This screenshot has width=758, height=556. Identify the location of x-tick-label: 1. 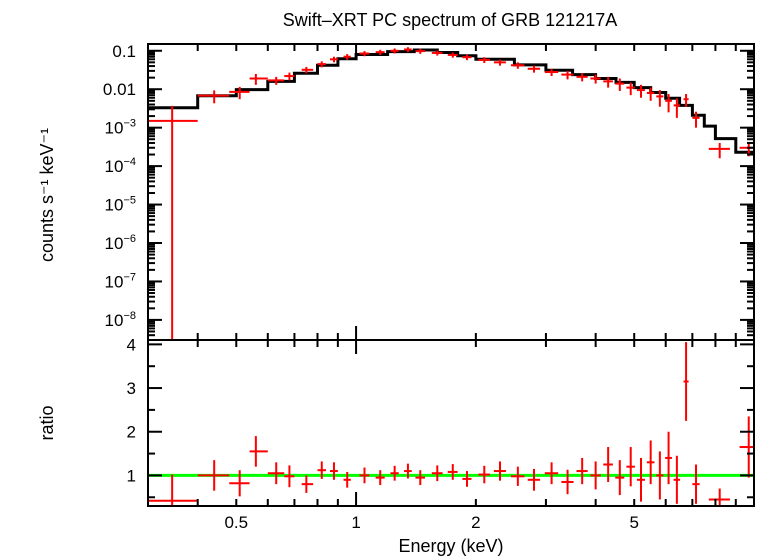
(355, 522).